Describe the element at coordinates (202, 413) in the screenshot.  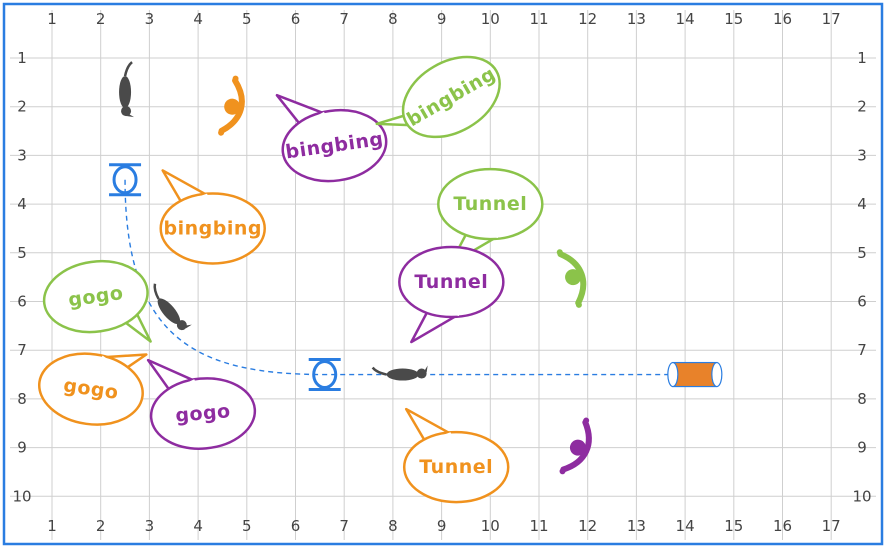
I see `speech-bubble-text: gogo` at that location.